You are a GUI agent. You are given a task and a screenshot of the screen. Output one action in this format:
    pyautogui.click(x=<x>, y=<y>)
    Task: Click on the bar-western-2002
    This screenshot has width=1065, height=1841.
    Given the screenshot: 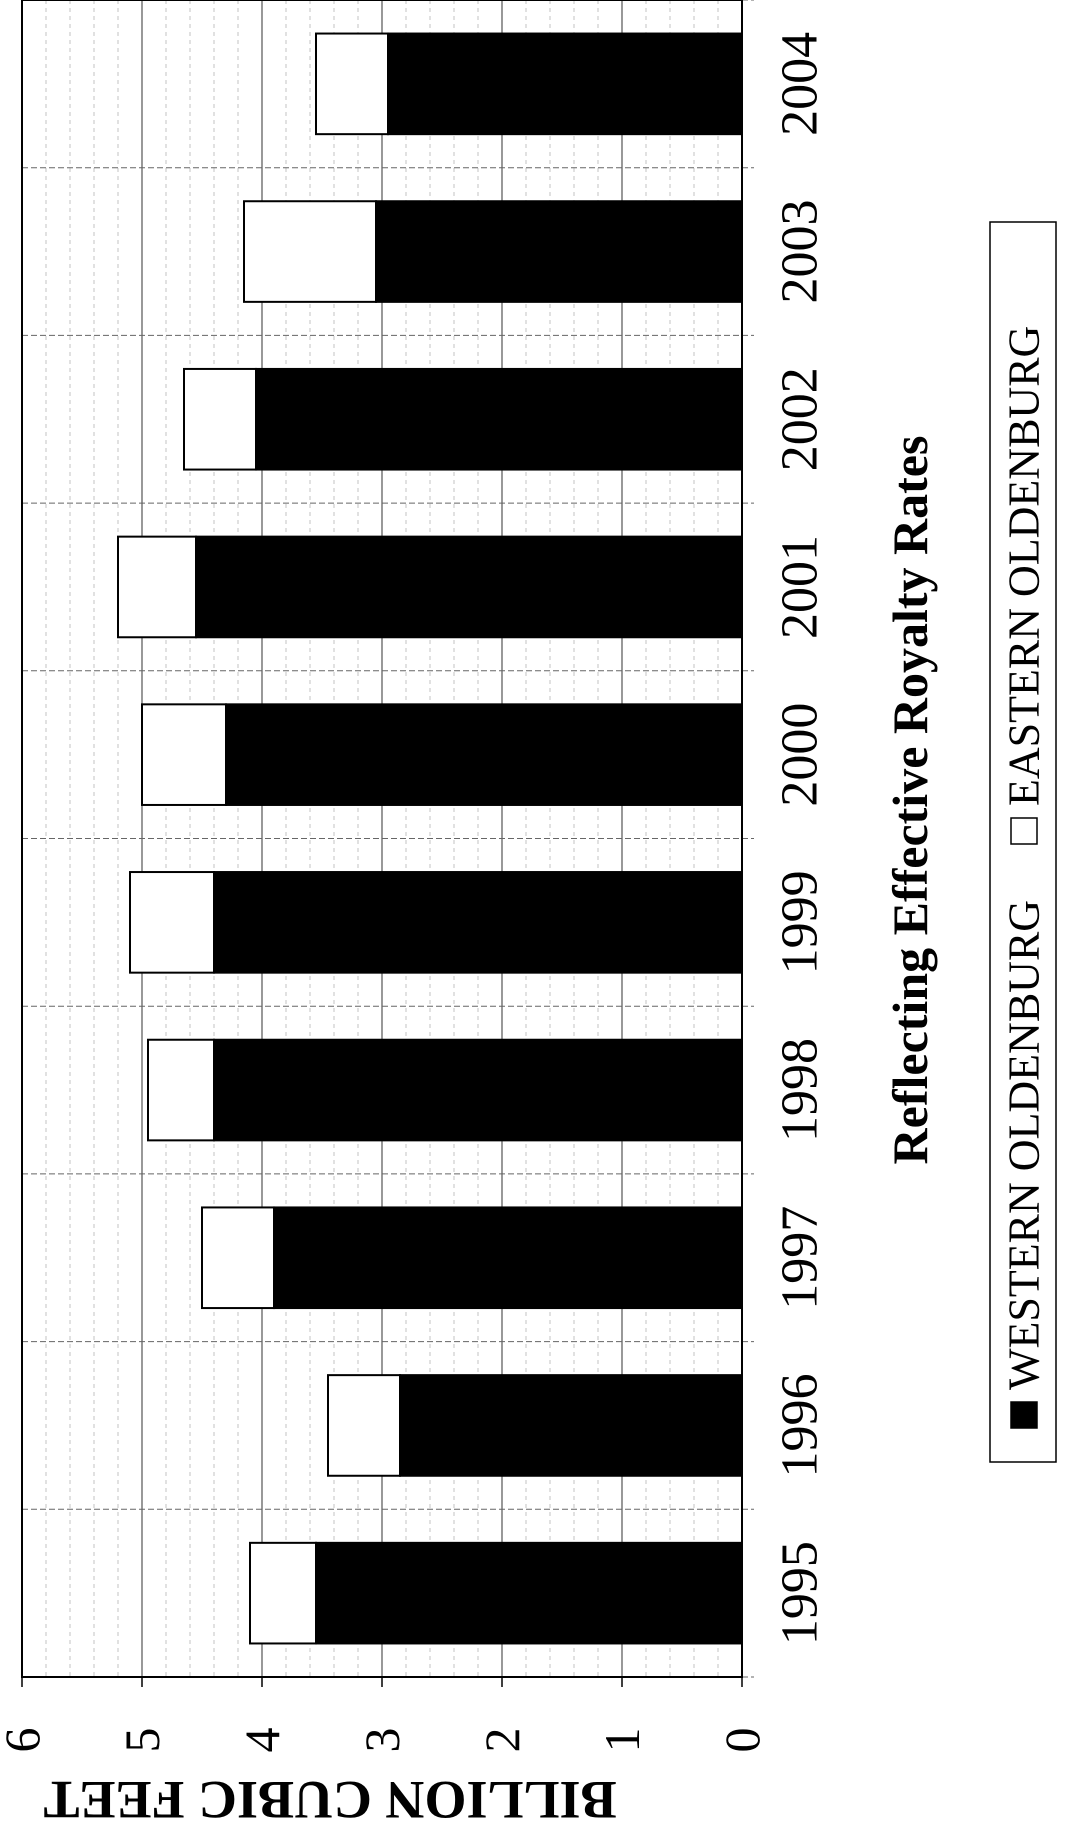 What is the action you would take?
    pyautogui.click(x=499, y=419)
    